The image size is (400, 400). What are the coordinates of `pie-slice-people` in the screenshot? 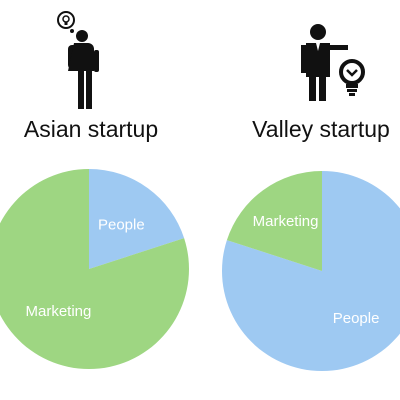 It's located at (137, 219).